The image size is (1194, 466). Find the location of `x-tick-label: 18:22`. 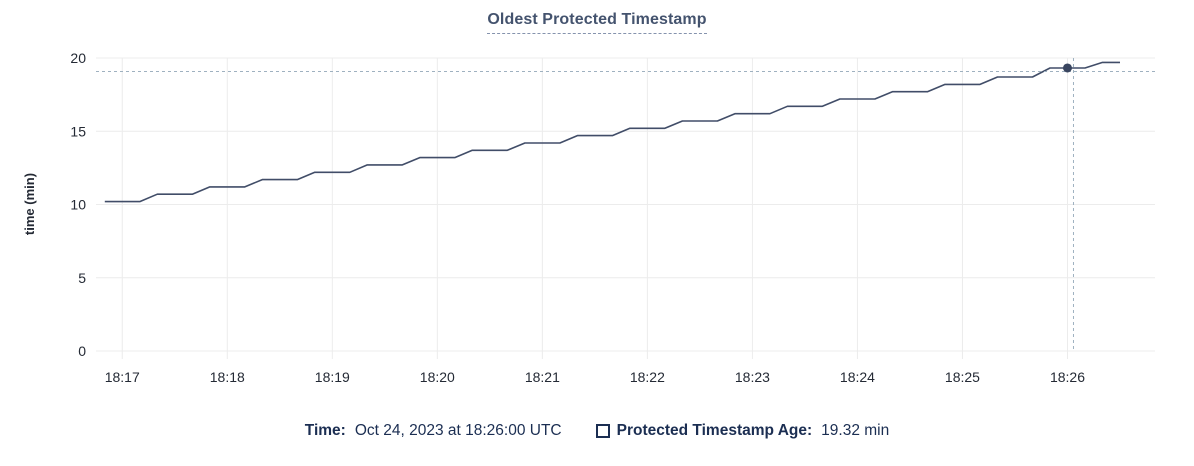

x-tick-label: 18:22 is located at coordinates (647, 377).